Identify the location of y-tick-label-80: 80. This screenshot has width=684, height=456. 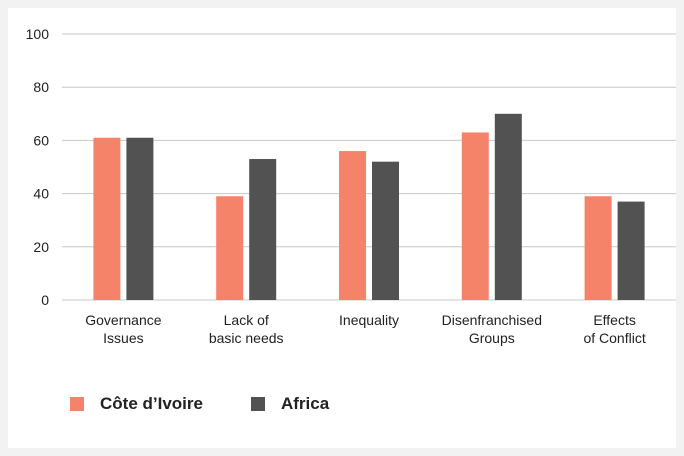
(41, 87).